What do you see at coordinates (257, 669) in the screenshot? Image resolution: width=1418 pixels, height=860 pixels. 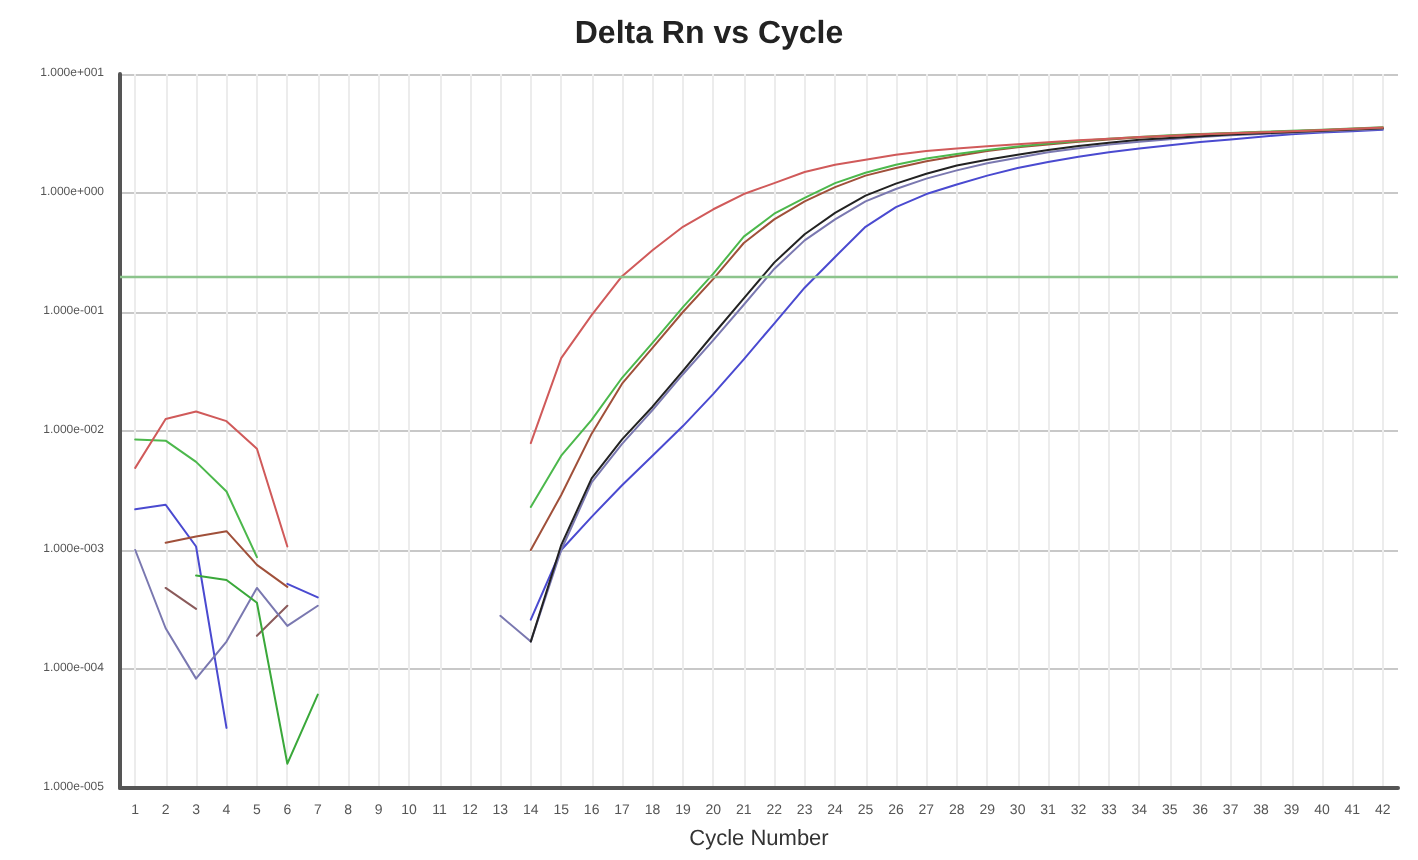 I see `line-series` at bounding box center [257, 669].